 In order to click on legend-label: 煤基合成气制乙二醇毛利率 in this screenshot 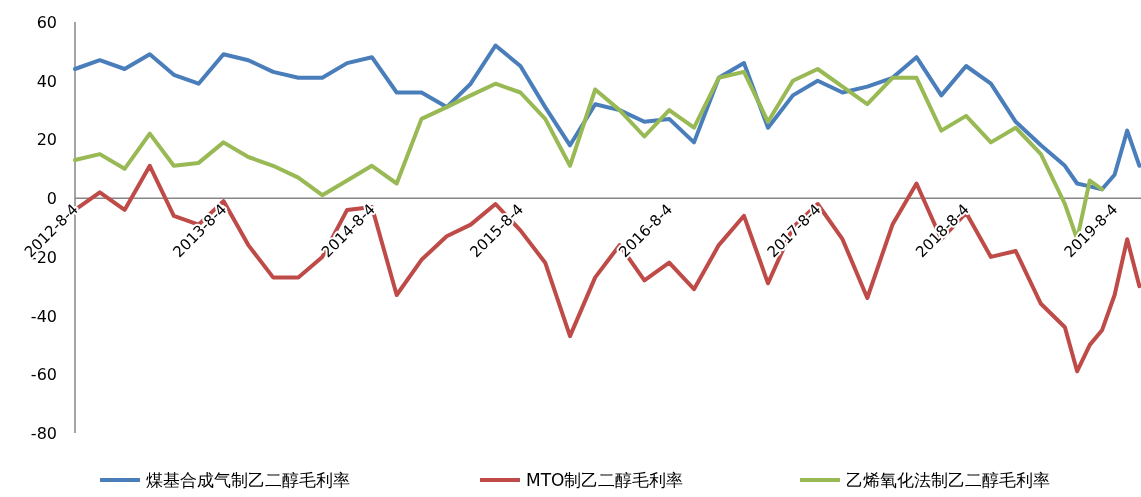, I will do `click(248, 480)`.